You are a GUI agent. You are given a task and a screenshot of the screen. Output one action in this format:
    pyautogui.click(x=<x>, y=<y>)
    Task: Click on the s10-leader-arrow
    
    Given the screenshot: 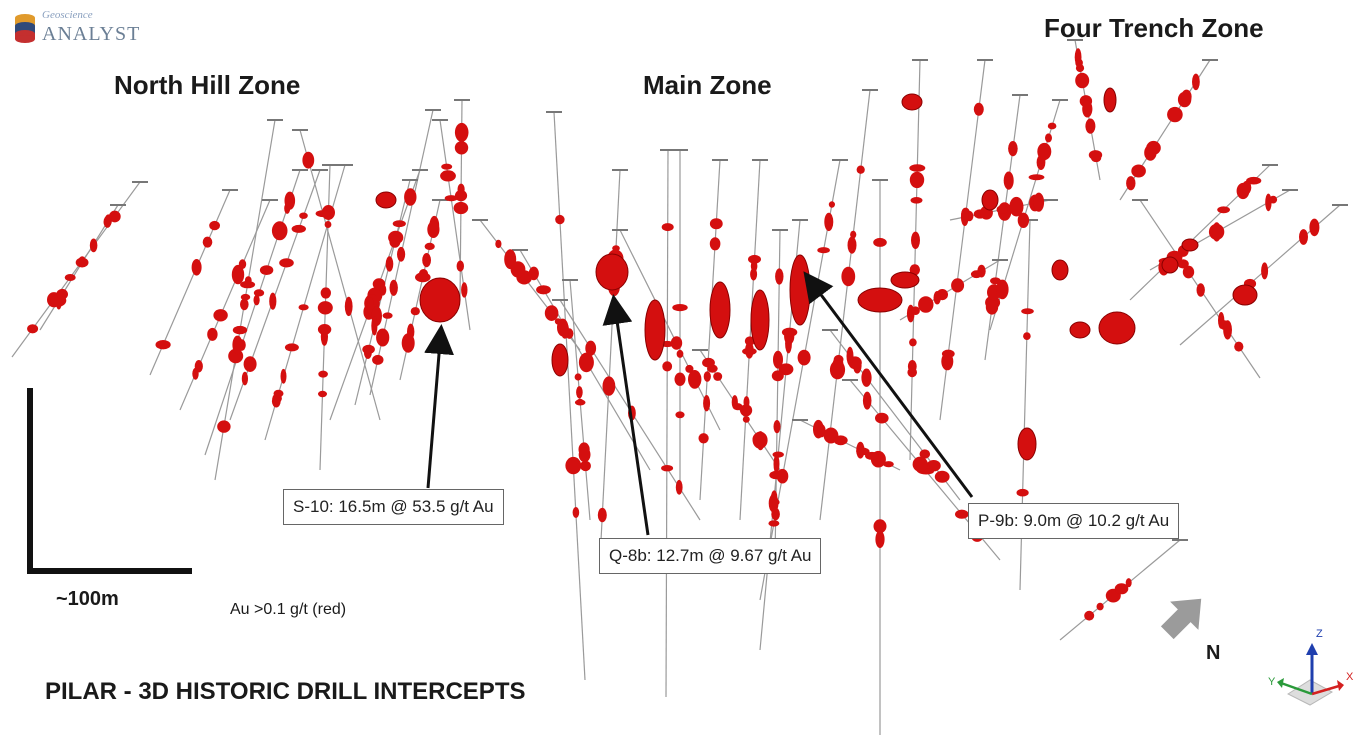 What is the action you would take?
    pyautogui.click(x=439, y=406)
    